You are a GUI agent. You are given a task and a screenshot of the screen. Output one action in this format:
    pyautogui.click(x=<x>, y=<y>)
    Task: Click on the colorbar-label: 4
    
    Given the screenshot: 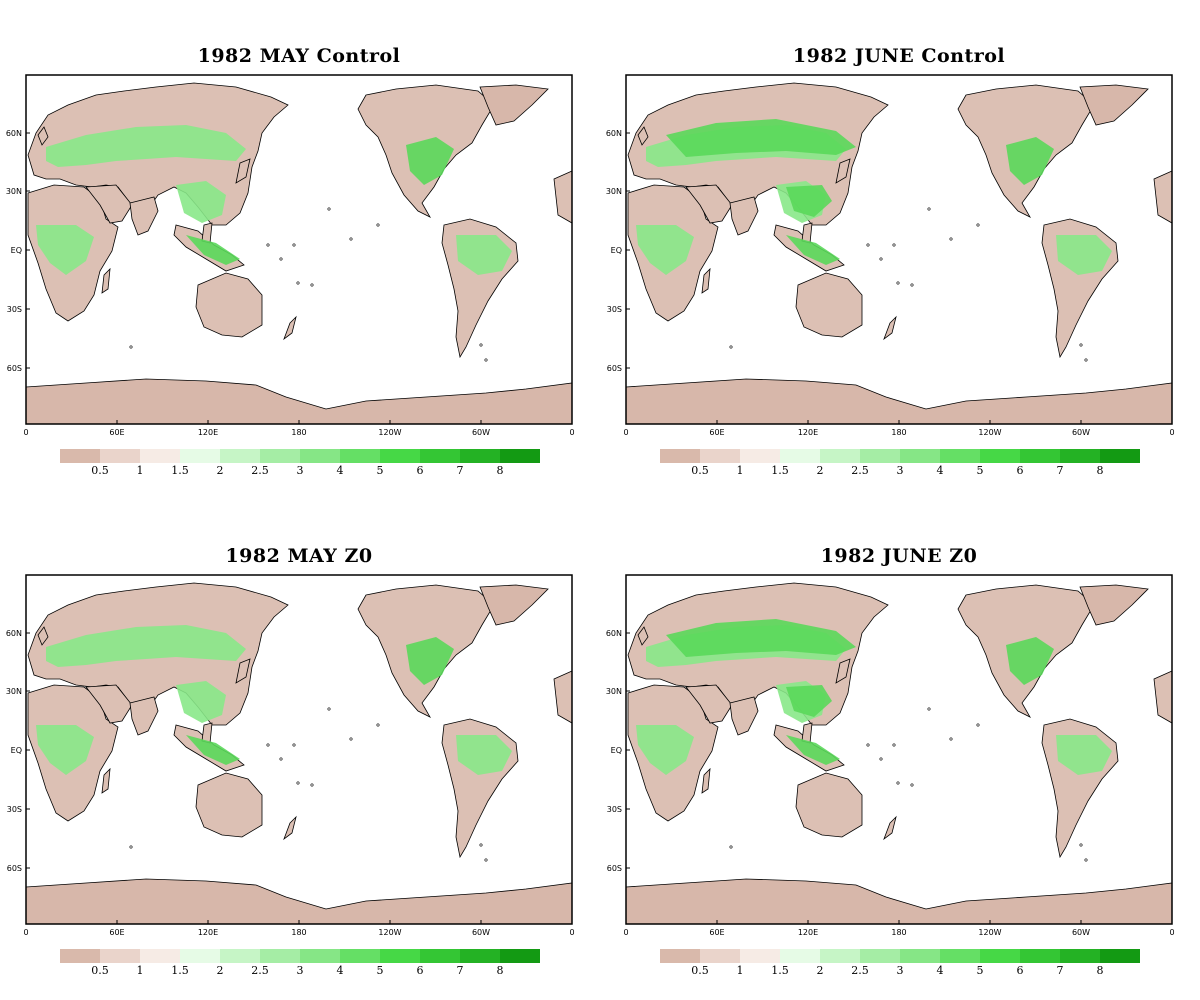 What is the action you would take?
    pyautogui.click(x=940, y=470)
    